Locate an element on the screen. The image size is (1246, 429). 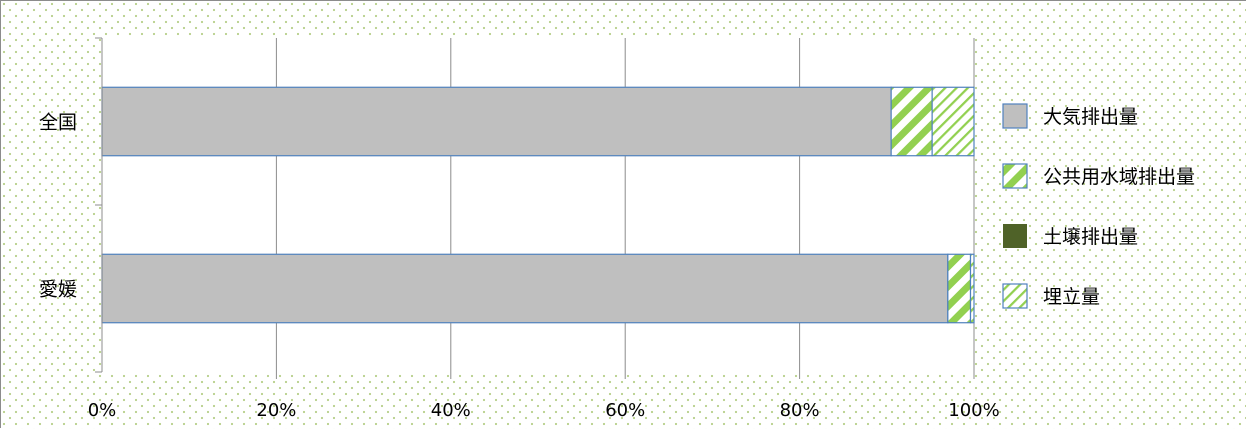
x-tick-label: 0% is located at coordinates (102, 410).